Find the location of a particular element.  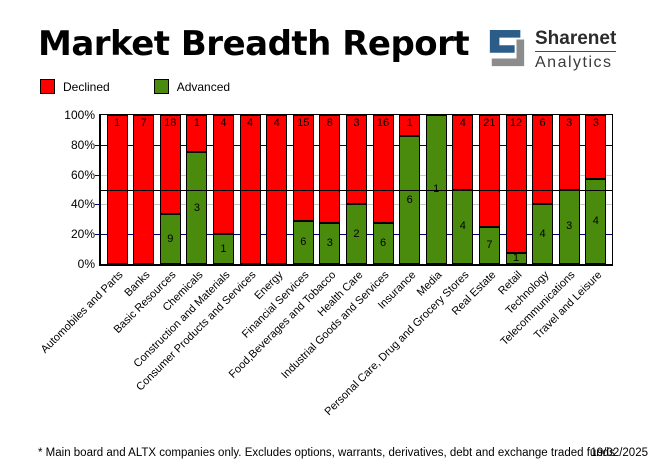

bar-financial-services: 15 6 is located at coordinates (303, 189).